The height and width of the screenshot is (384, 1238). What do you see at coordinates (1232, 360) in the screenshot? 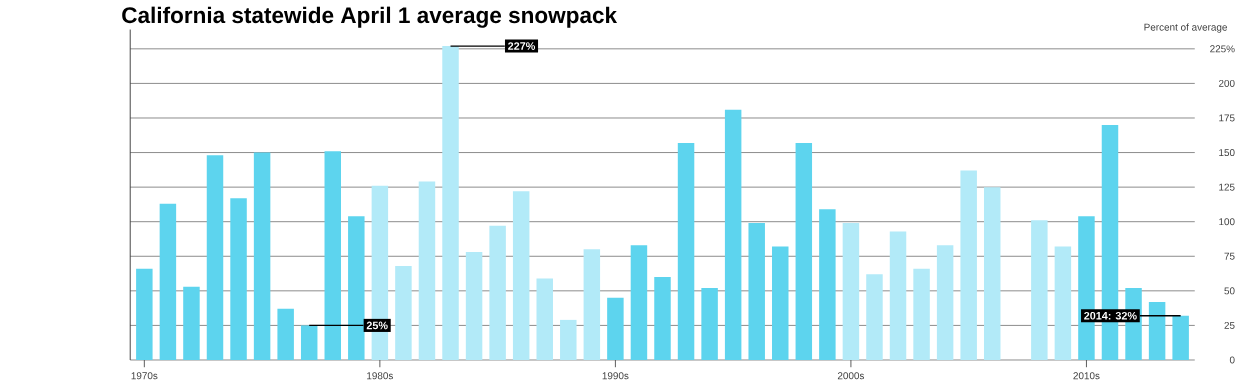
I see `y-tick-label: 0` at bounding box center [1232, 360].